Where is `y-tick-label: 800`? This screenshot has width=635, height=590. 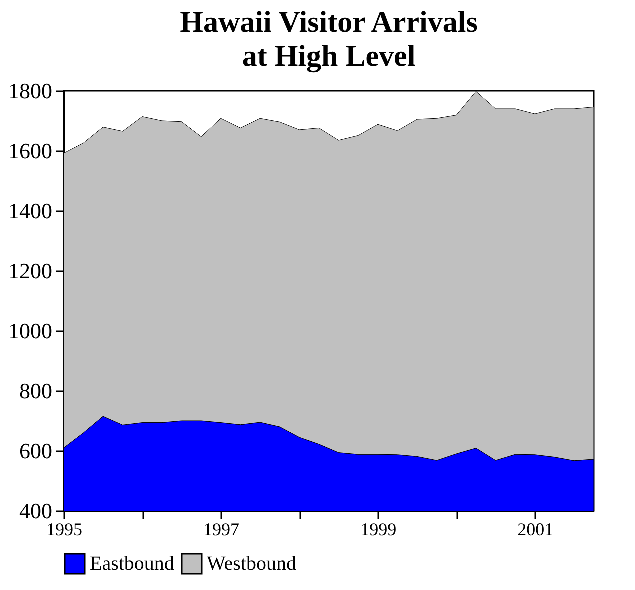
y-tick-label: 800 is located at coordinates (36, 391).